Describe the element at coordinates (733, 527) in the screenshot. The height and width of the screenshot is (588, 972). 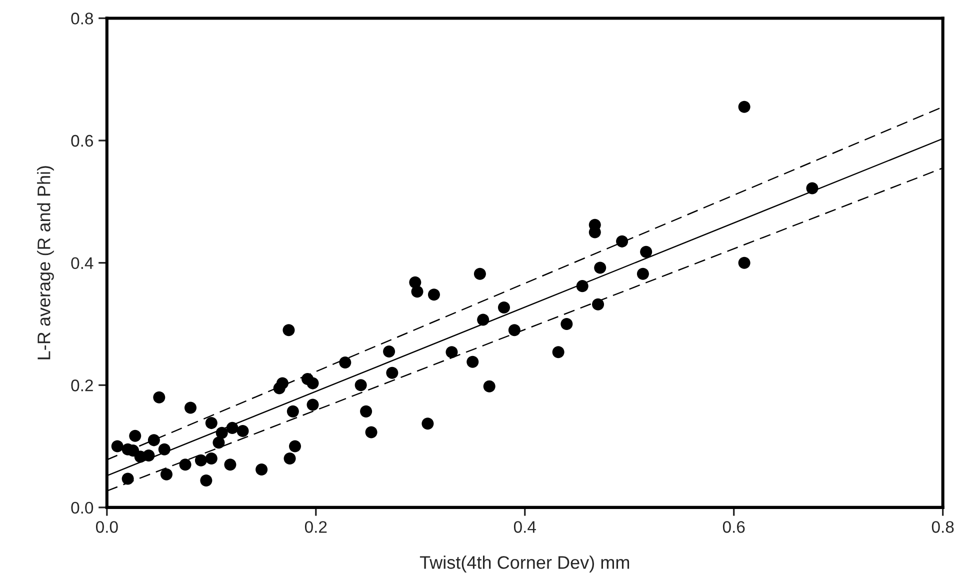
I see `x-tick-label: 0.6` at that location.